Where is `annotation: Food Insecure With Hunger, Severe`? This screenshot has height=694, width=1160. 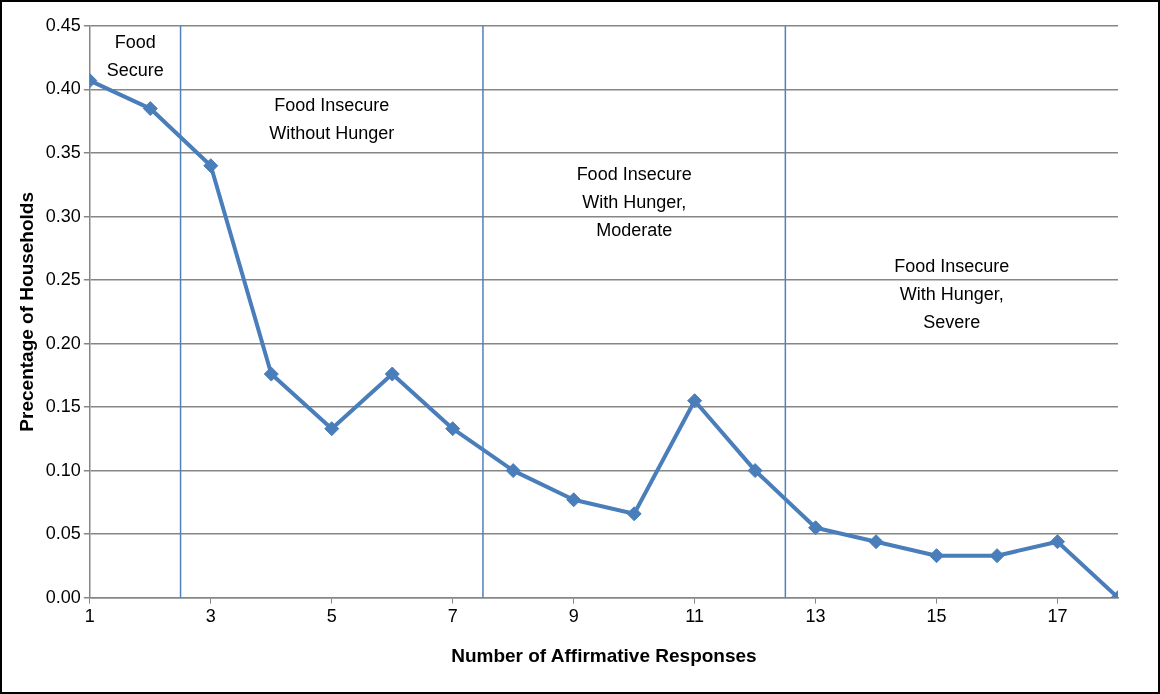 annotation: Food Insecure With Hunger, Severe is located at coordinates (952, 293).